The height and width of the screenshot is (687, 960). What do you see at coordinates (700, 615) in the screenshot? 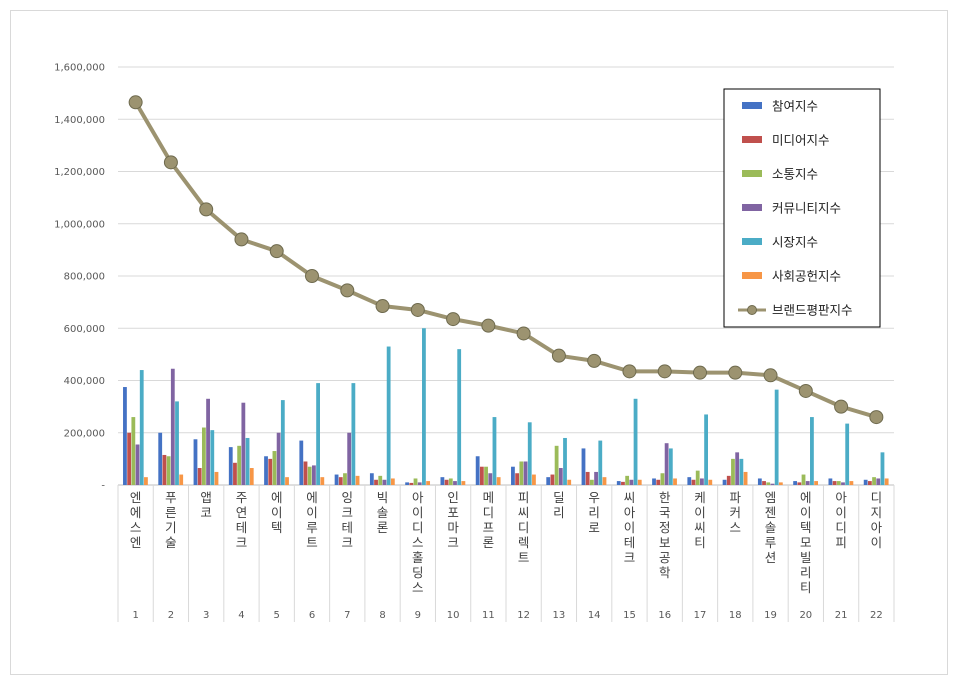
I see `rank-label: 17` at bounding box center [700, 615].